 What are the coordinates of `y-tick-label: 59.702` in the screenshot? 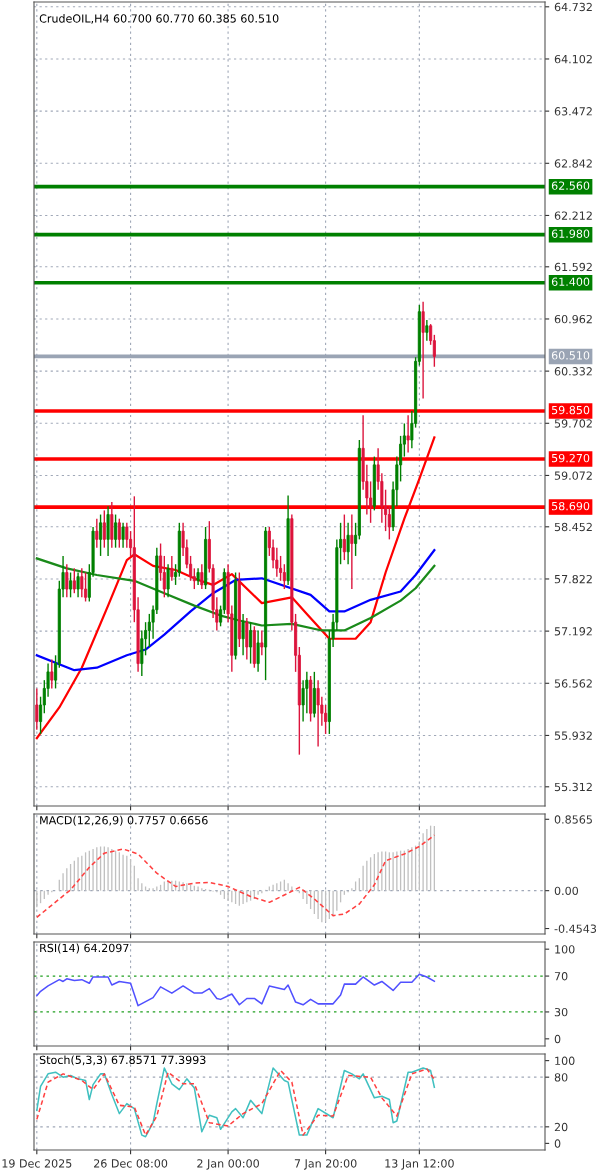 It's located at (573, 423).